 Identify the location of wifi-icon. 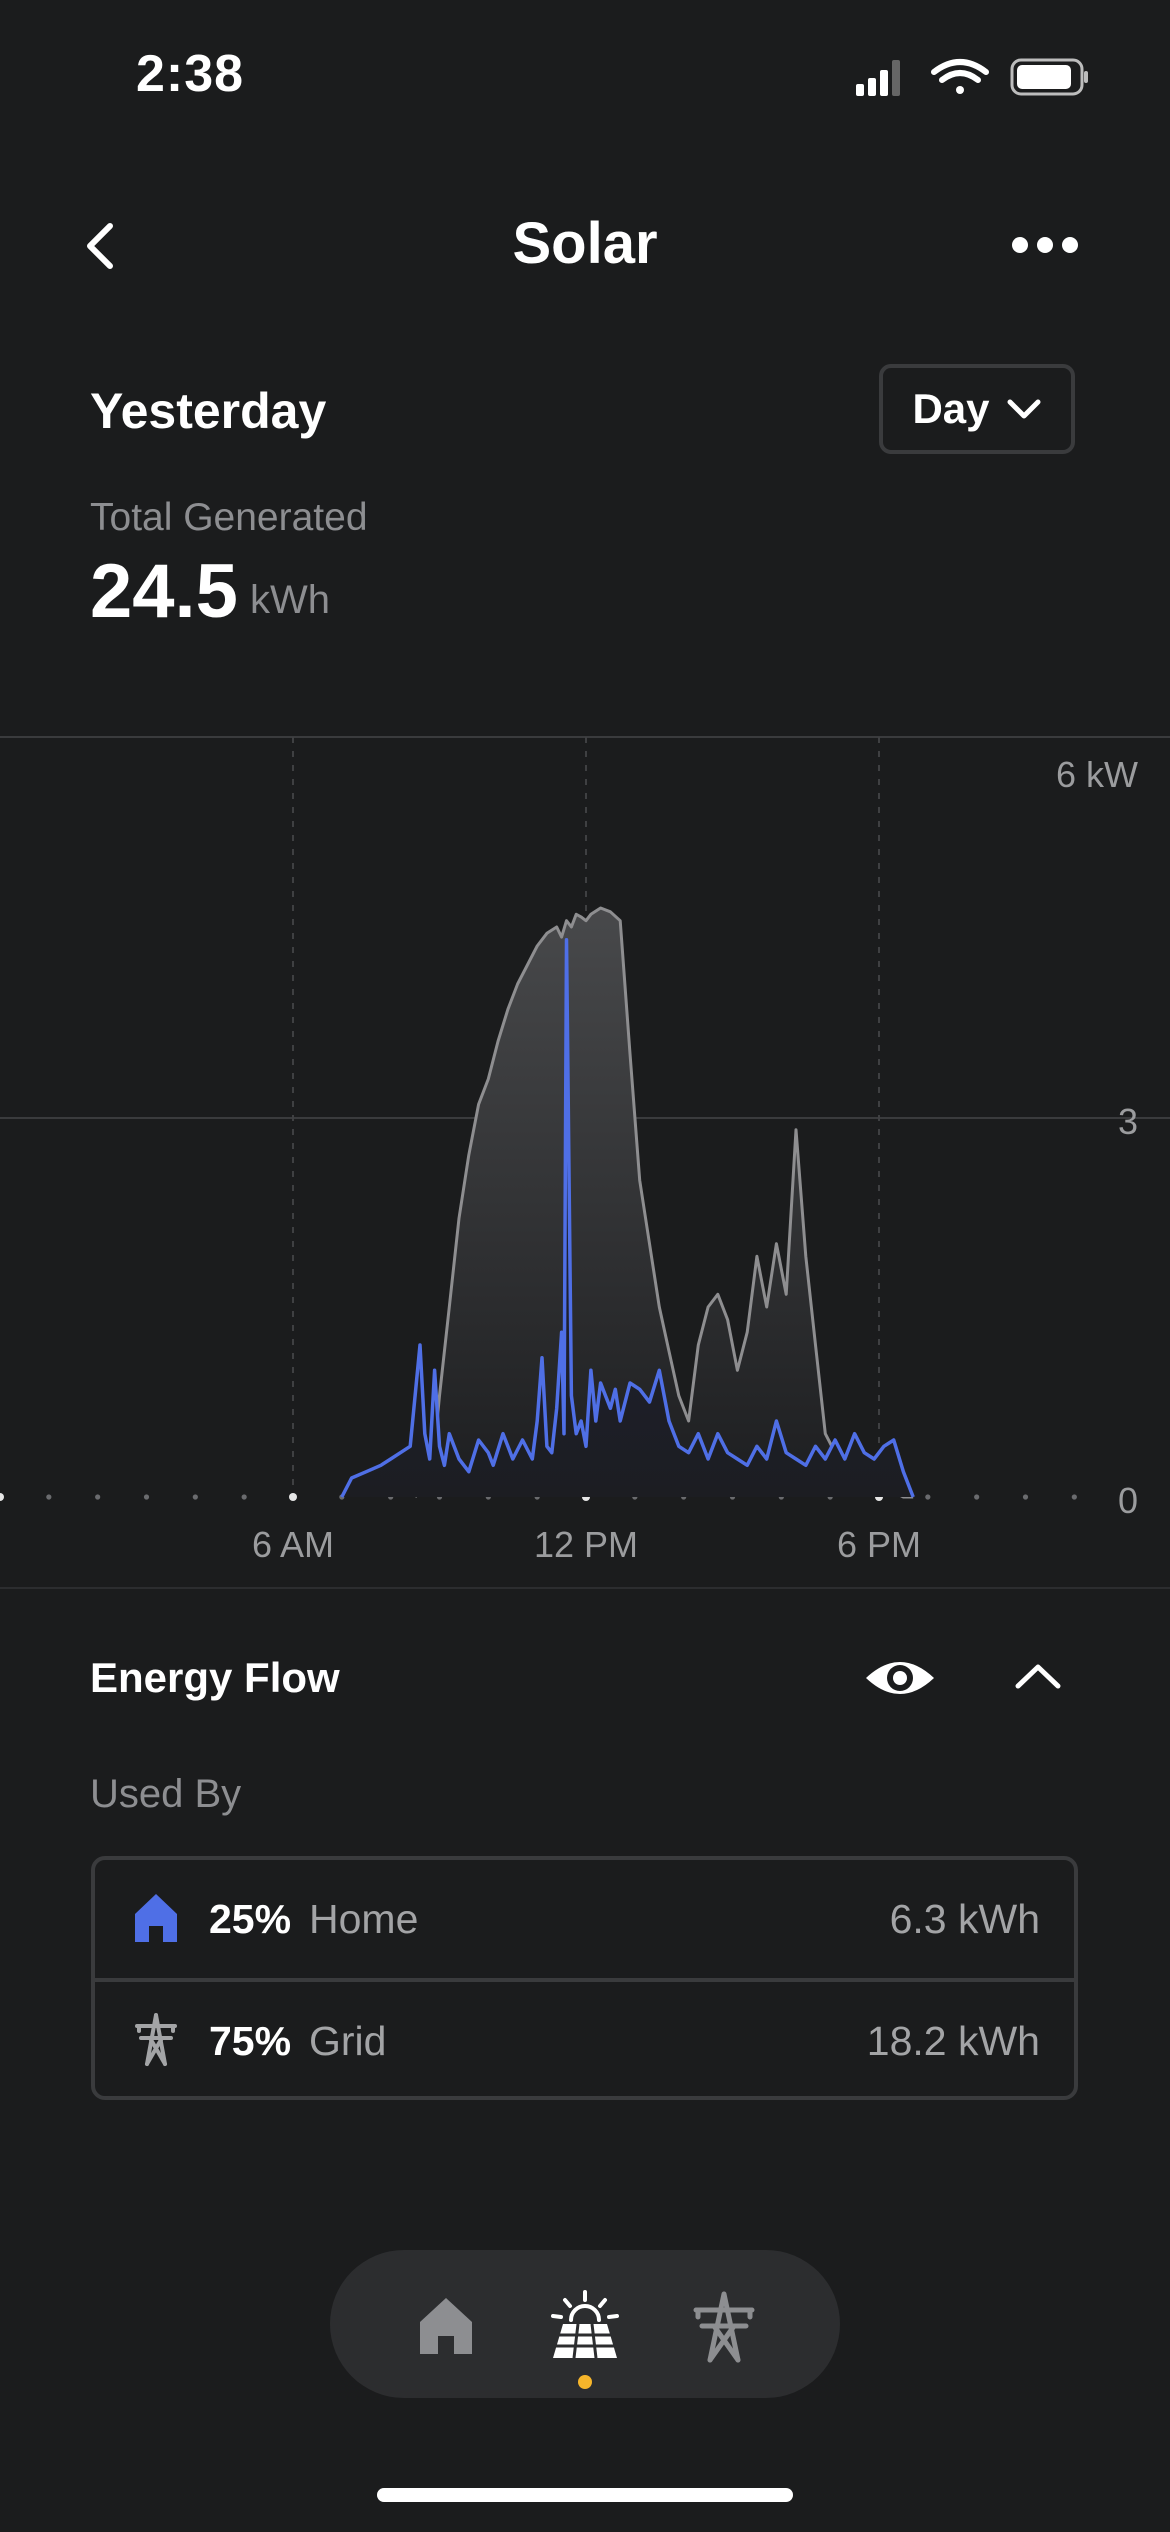
(960, 76).